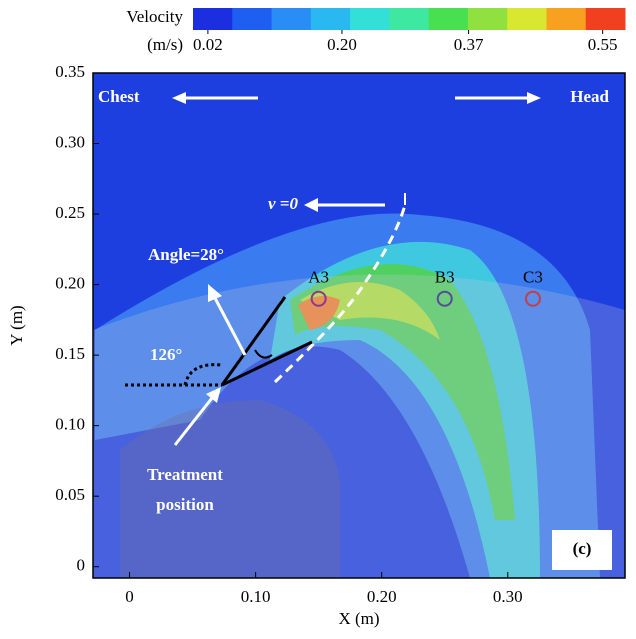  I want to click on y-tick-label: 0.05, so click(70, 494).